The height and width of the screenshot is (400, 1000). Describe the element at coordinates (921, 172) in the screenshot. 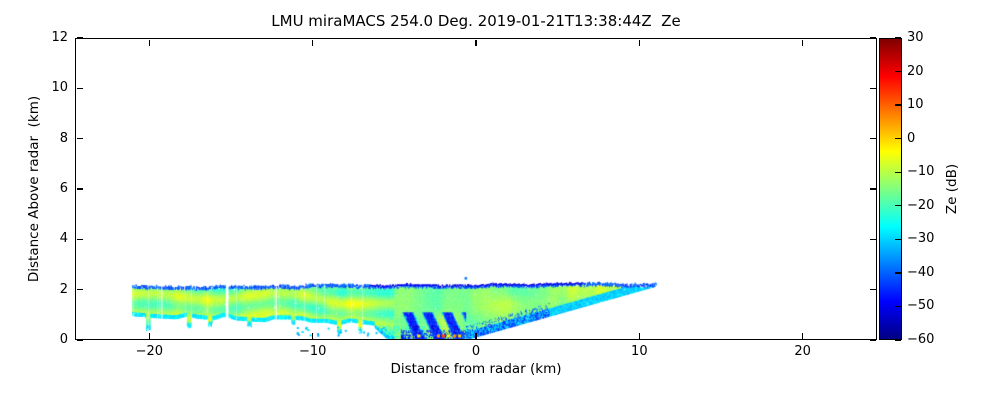

I see `colorbar-tick-label: −10` at that location.